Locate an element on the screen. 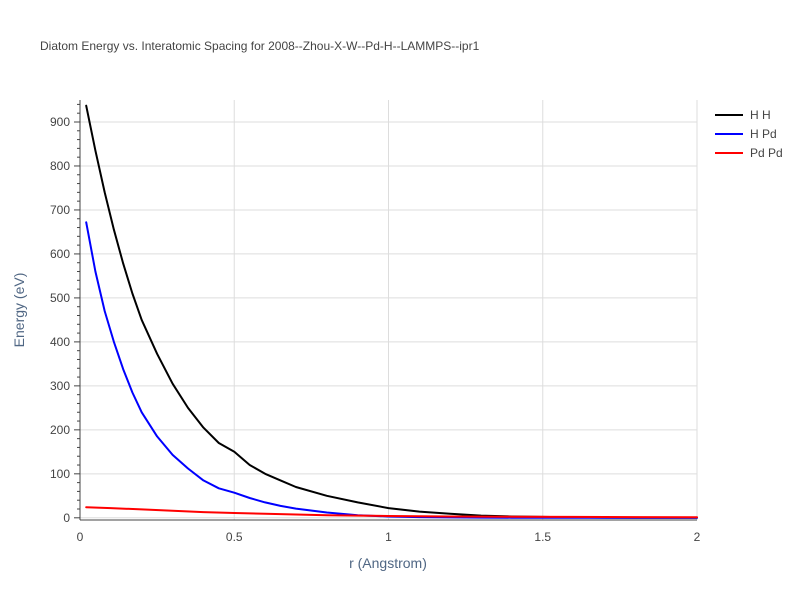  y-tick-label: 200 is located at coordinates (60, 430).